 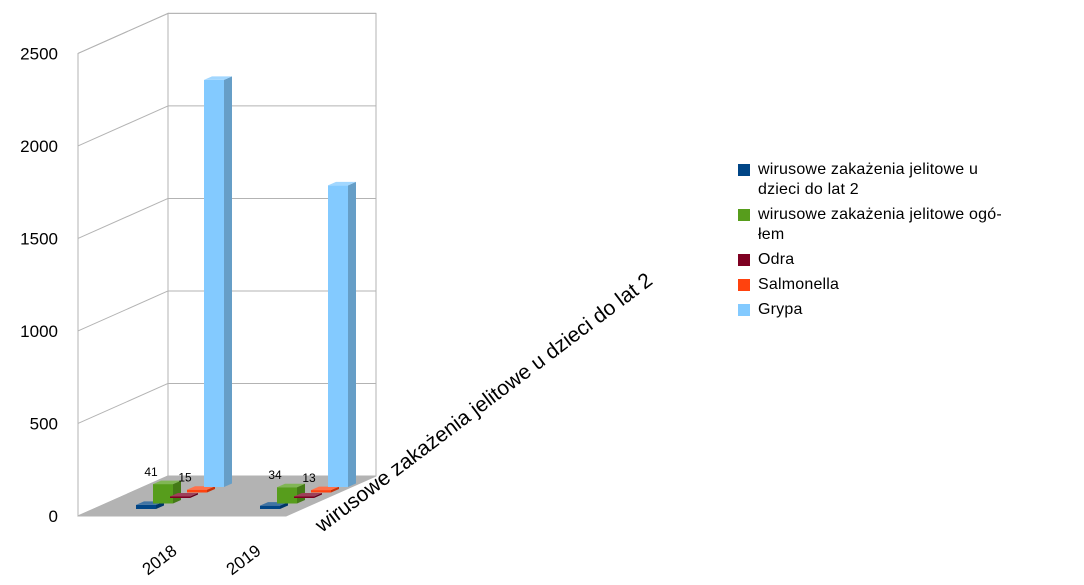 I want to click on legend-item: Grypa, so click(x=903, y=310).